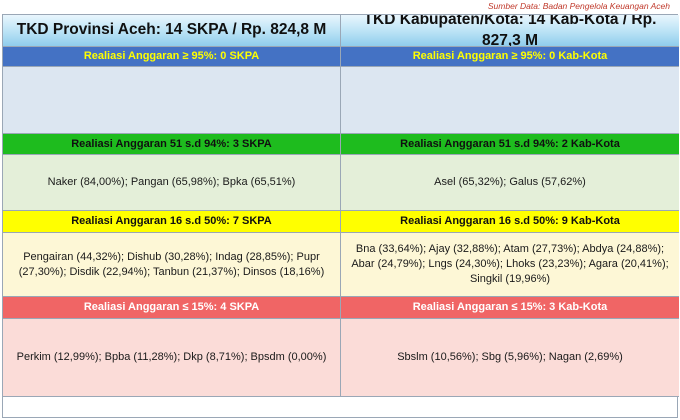 Image resolution: width=680 pixels, height=420 pixels. Describe the element at coordinates (510, 183) in the screenshot. I see `kabkota-tier-2-body: Asel (65,32%); Galus (57,62%)` at that location.